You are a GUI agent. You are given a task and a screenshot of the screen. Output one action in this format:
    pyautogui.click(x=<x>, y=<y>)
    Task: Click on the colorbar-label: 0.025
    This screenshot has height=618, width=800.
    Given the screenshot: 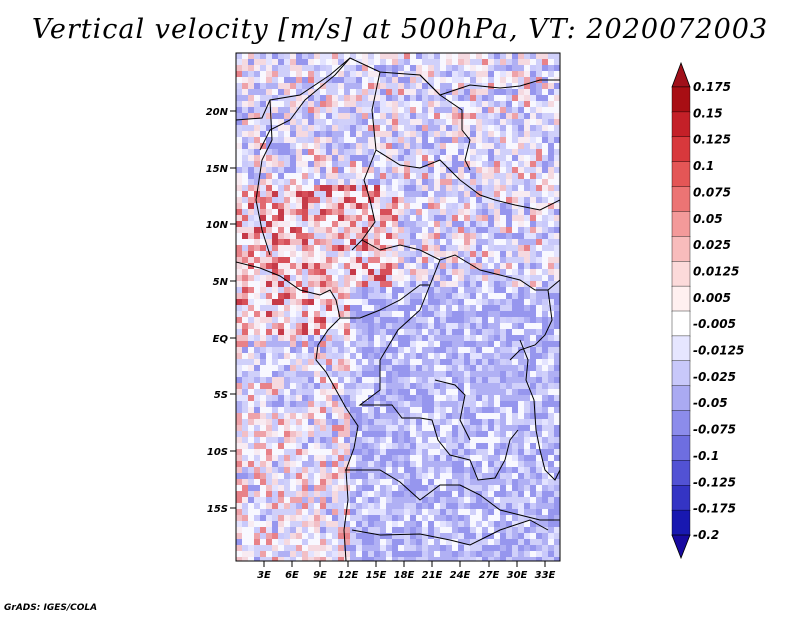 What is the action you would take?
    pyautogui.click(x=712, y=245)
    